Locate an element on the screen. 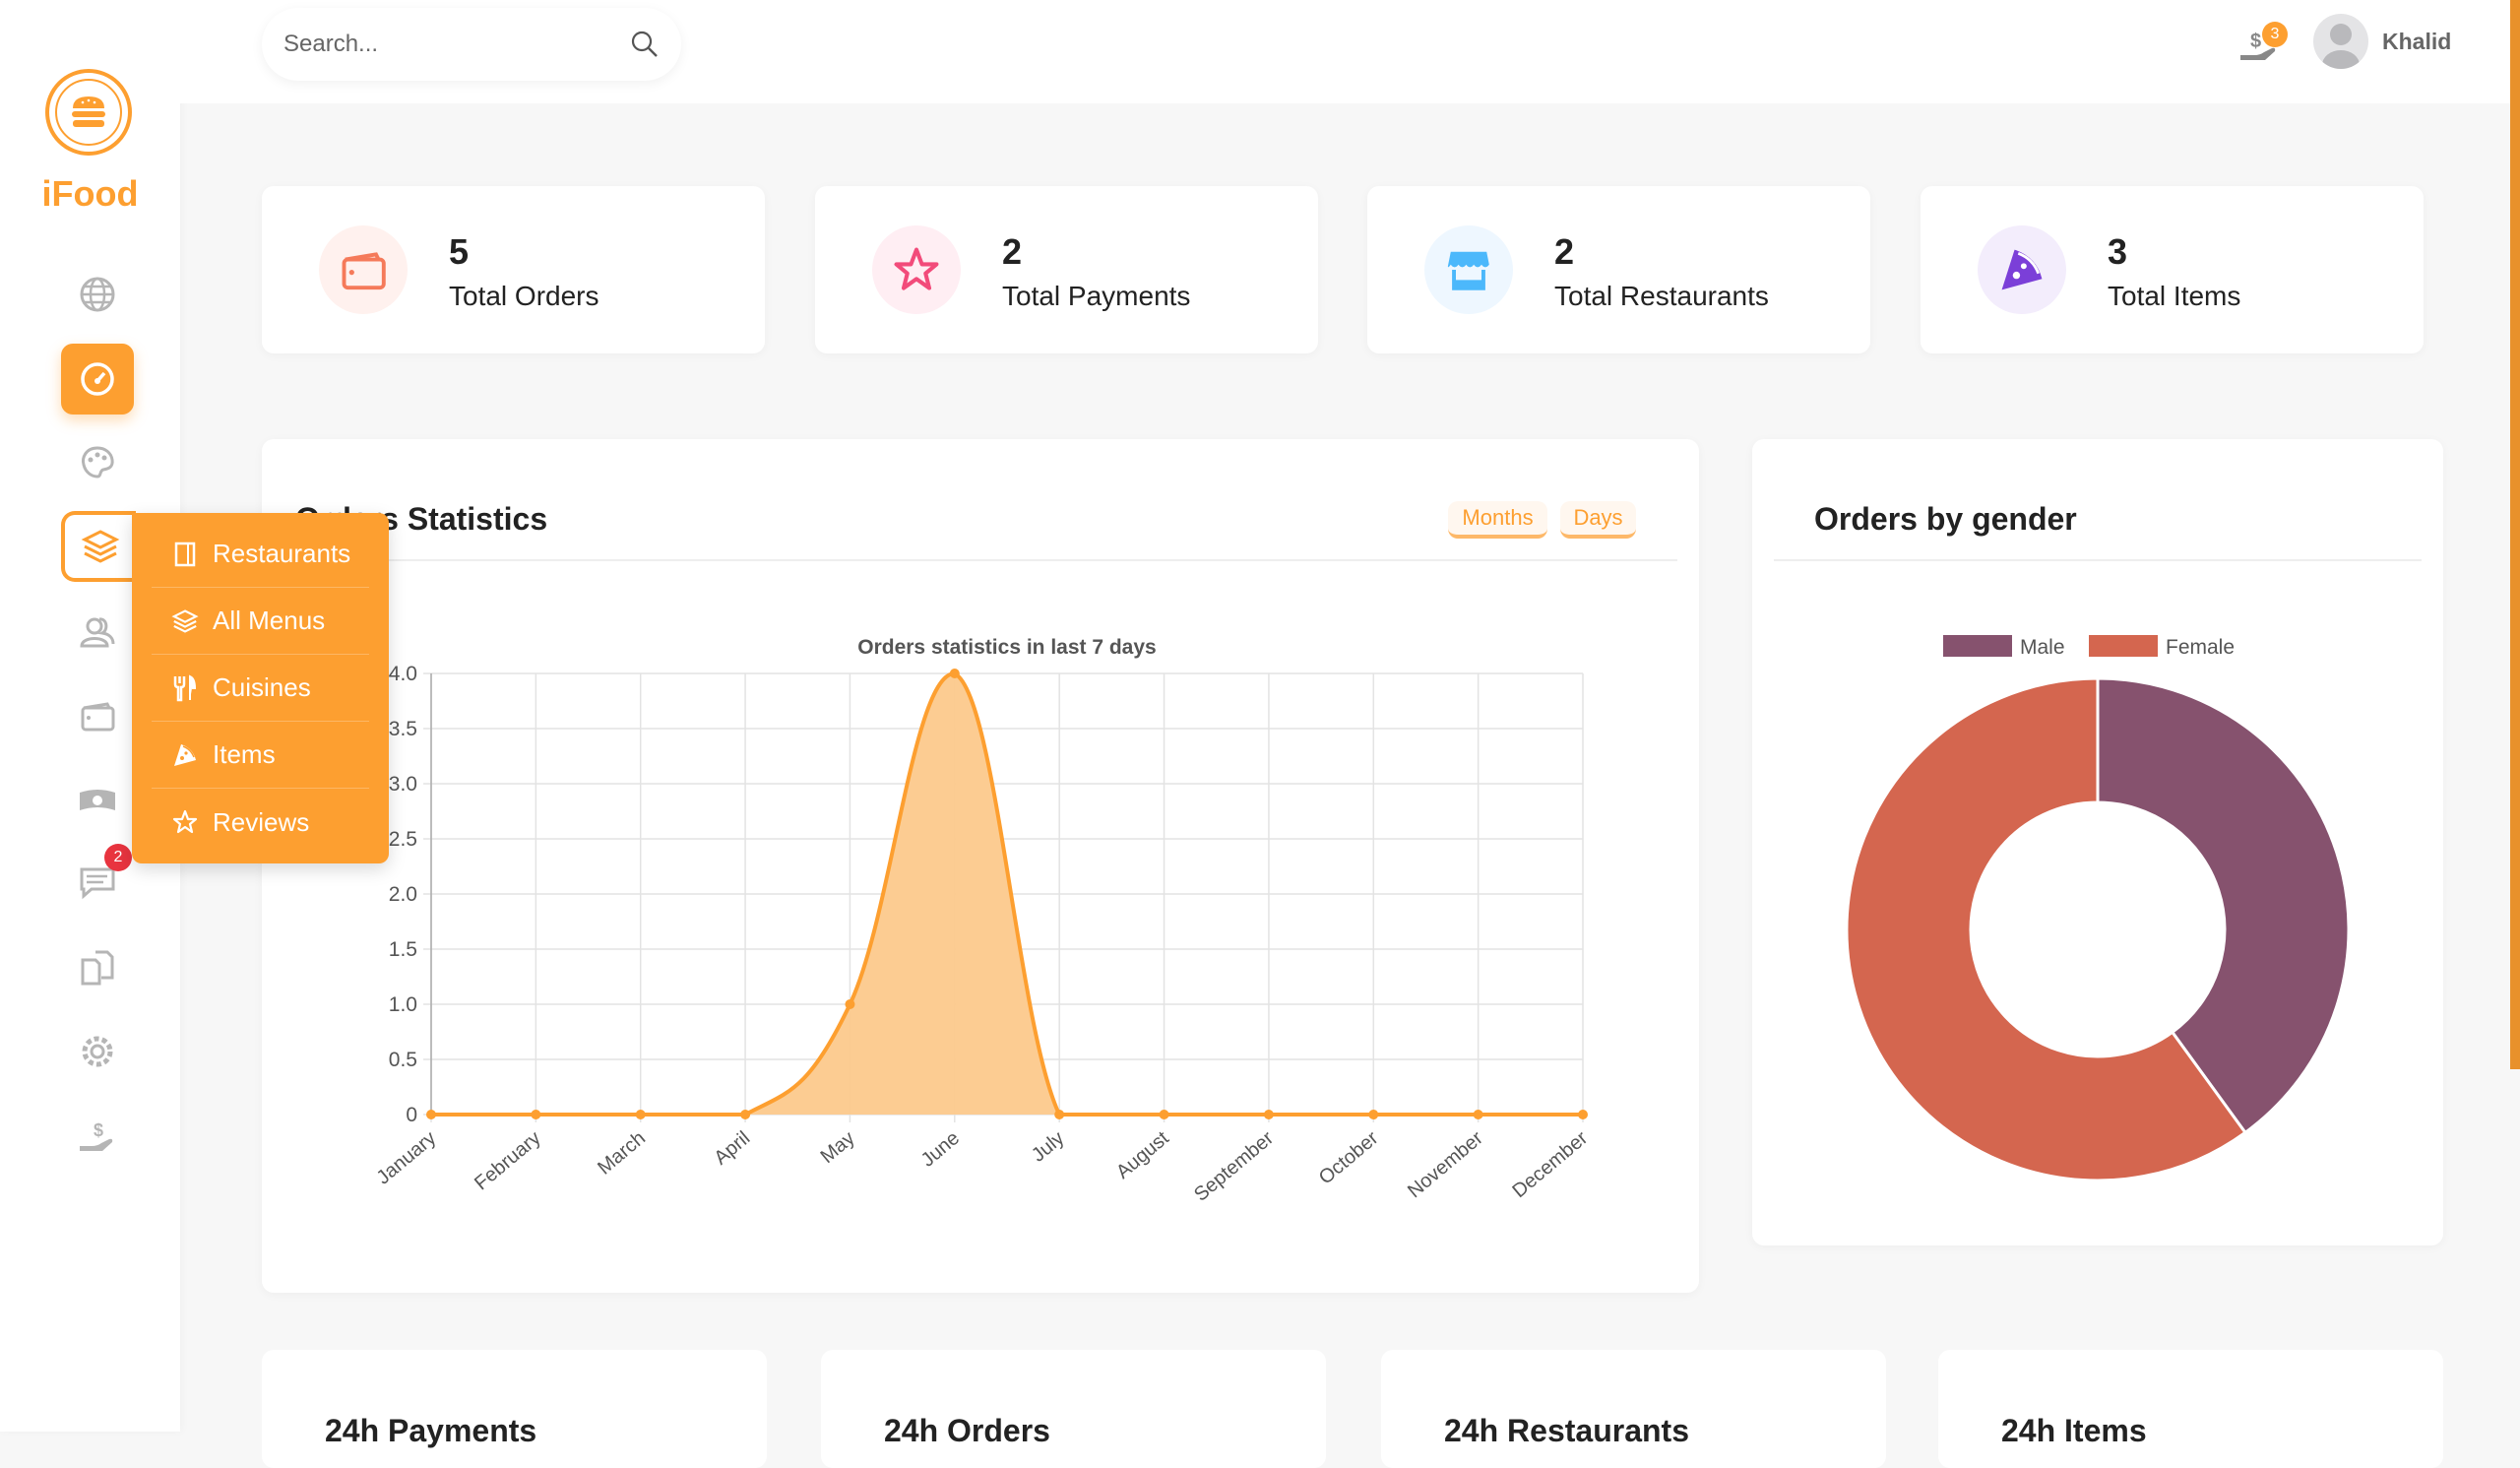  user-menu: Khalid is located at coordinates (2382, 41).